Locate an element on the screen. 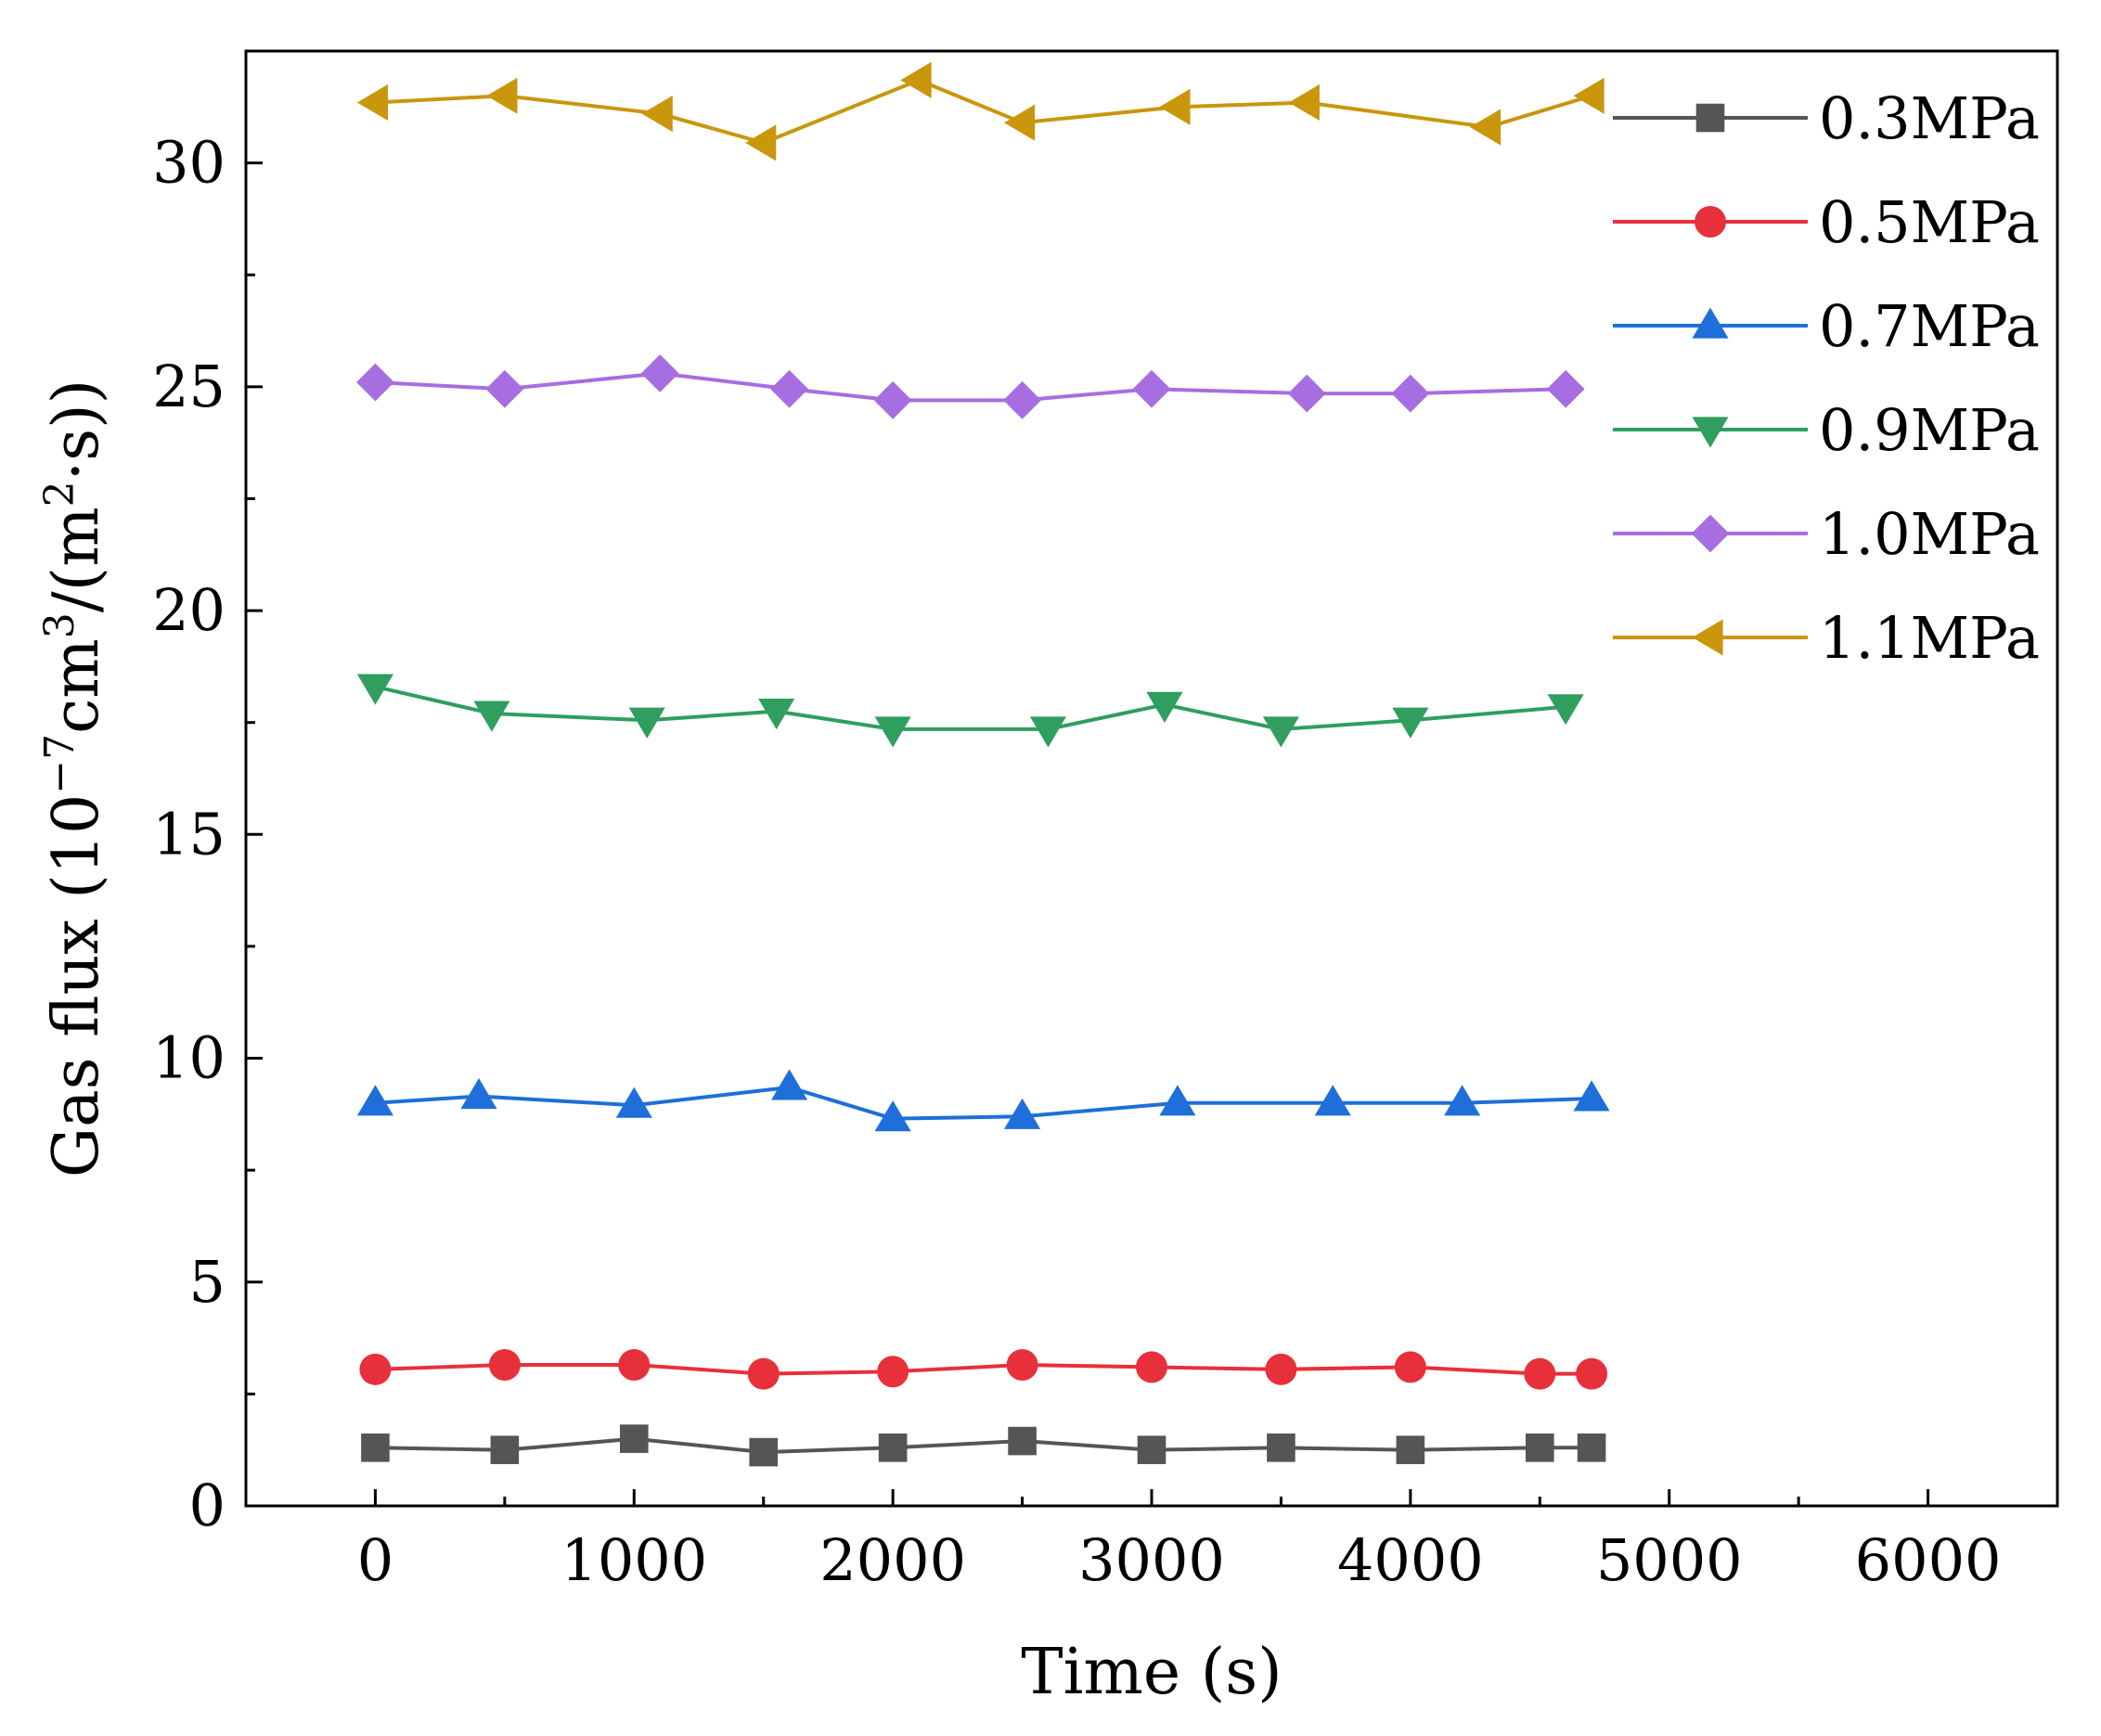 This screenshot has height=1736, width=2101. legend-item: 1.1MPa is located at coordinates (1827, 638).